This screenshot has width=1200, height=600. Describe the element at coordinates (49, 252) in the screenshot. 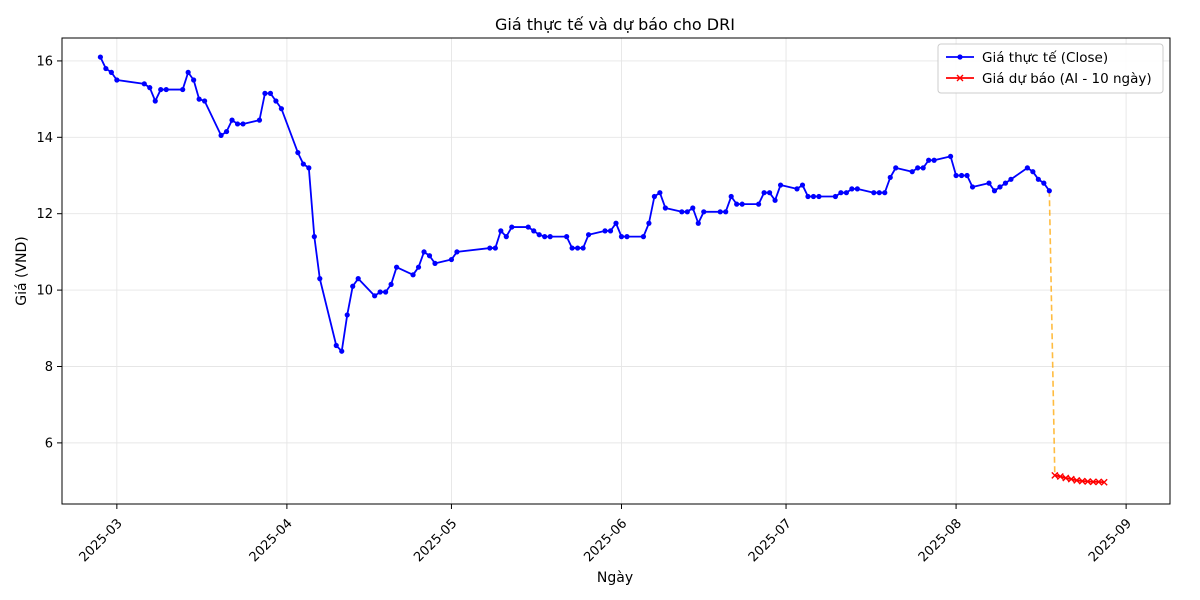

I see `y-axis: 6 8 10 12 14 16` at that location.